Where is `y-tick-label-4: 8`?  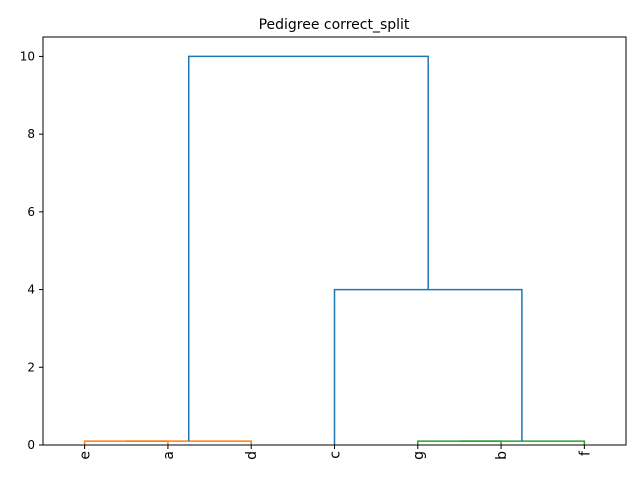 y-tick-label-4: 8 is located at coordinates (31, 134).